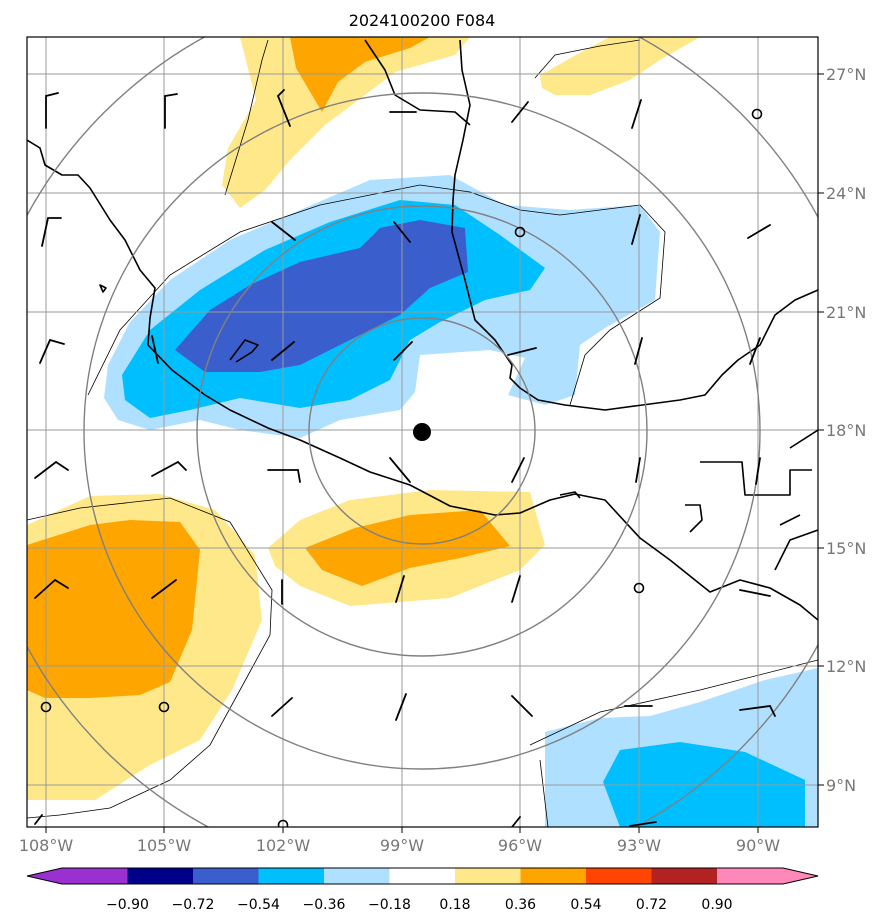 This screenshot has height=924, width=887. Describe the element at coordinates (846, 666) in the screenshot. I see `lat-label: 12°N` at that location.